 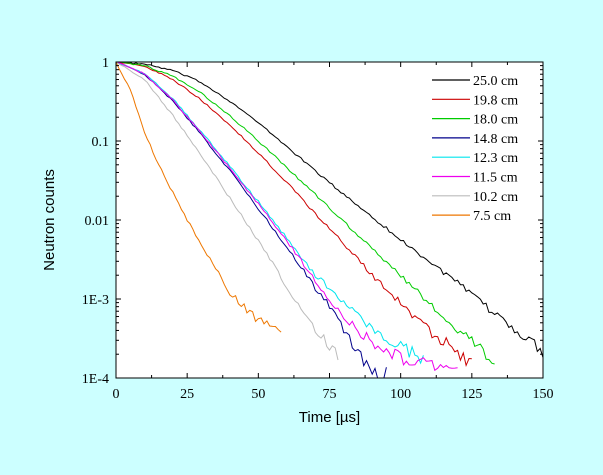 I want to click on x-tick-label: 150, so click(x=543, y=394).